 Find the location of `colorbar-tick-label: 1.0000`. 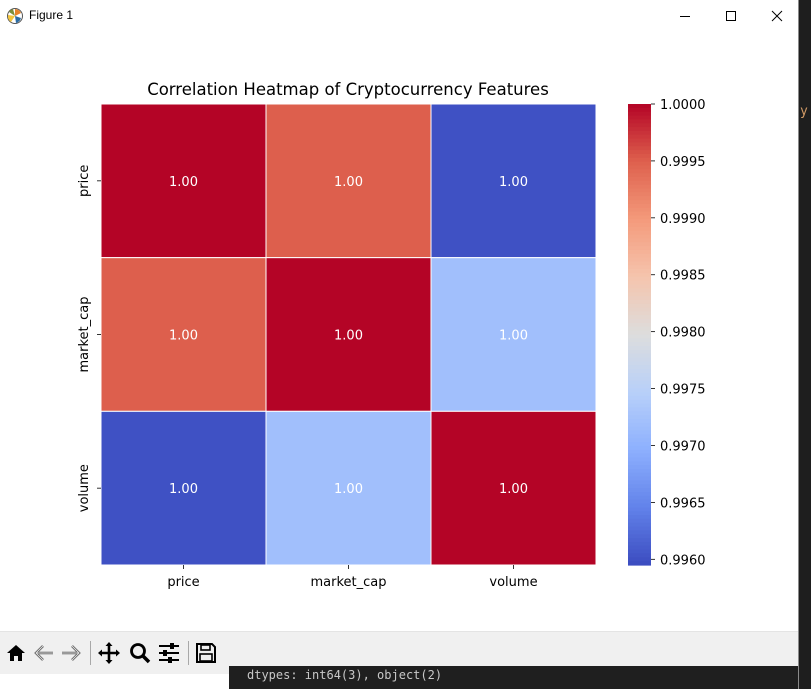

colorbar-tick-label: 1.0000 is located at coordinates (683, 105).